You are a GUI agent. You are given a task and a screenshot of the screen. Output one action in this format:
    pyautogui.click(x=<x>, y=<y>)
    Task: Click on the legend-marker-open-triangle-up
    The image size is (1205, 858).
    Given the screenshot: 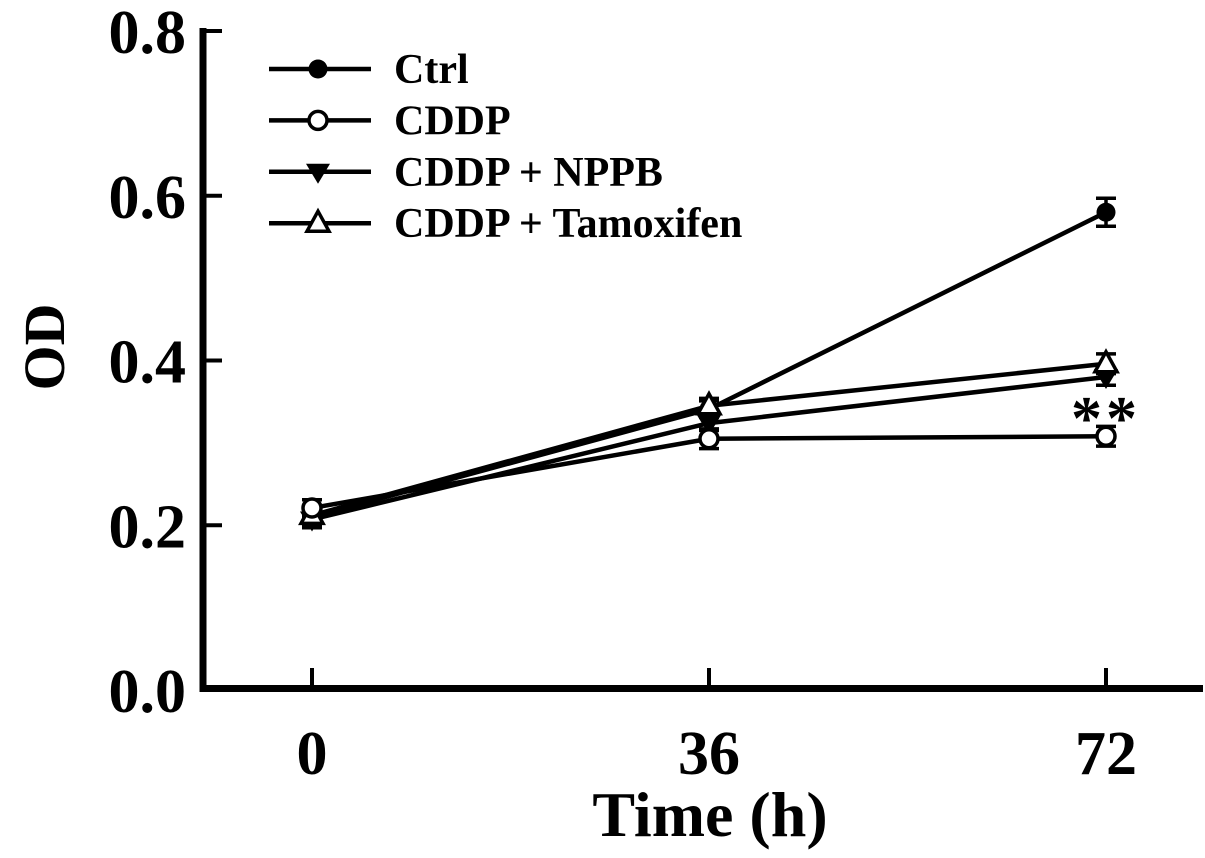 What is the action you would take?
    pyautogui.click(x=318, y=220)
    